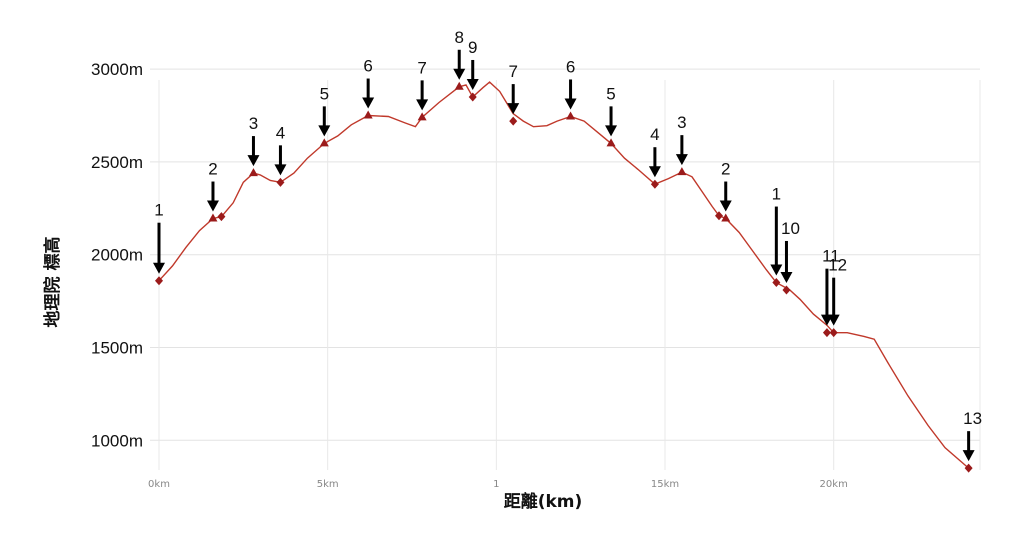  What do you see at coordinates (831, 256) in the screenshot?
I see `annotation-label: 11` at bounding box center [831, 256].